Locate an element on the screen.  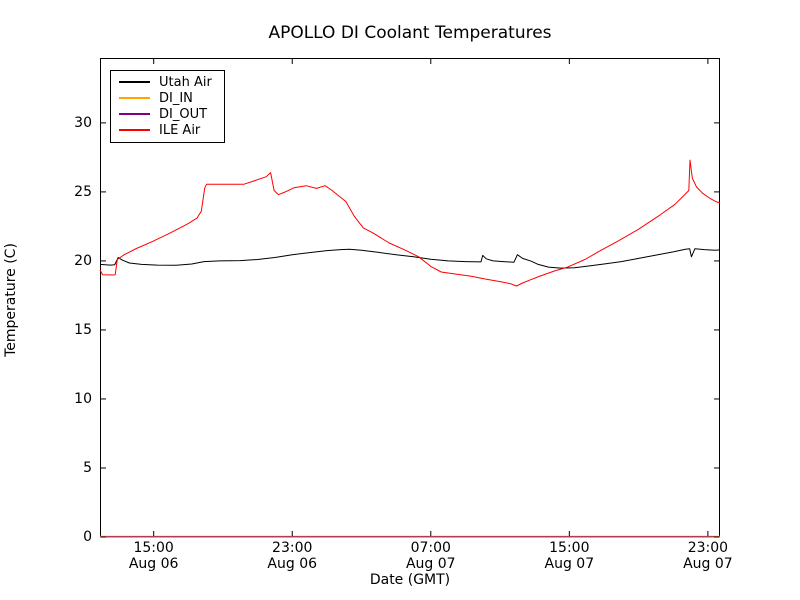
x-tick-label: 15:00 Aug 06 is located at coordinates (153, 556).